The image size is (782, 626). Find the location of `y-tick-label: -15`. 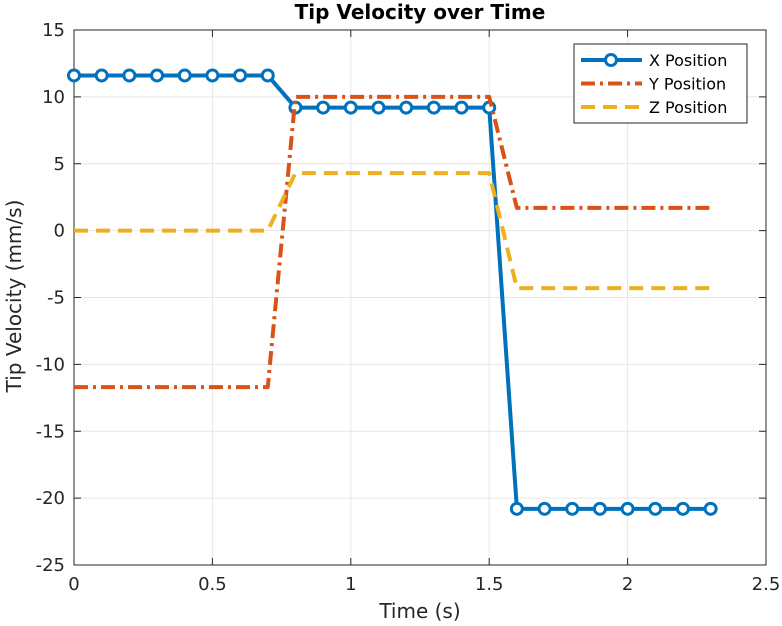

y-tick-label: -15 is located at coordinates (50, 431).